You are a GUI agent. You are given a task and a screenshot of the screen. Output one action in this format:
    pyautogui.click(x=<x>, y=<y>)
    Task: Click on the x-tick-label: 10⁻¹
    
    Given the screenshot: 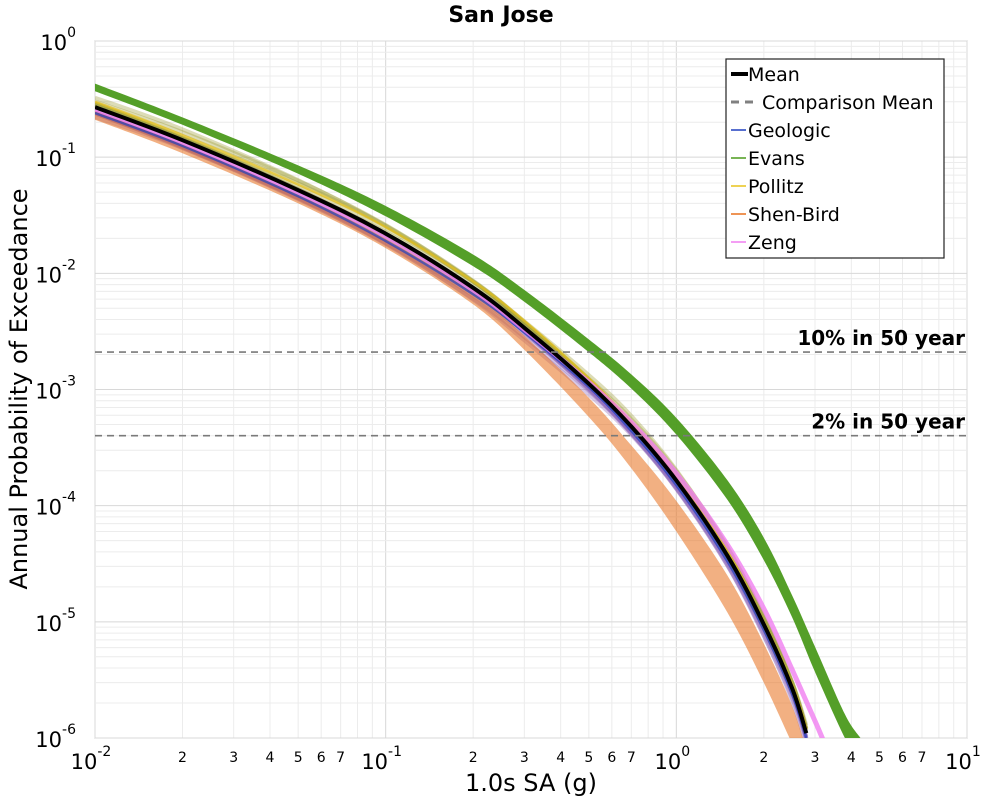 What is the action you would take?
    pyautogui.click(x=381, y=759)
    